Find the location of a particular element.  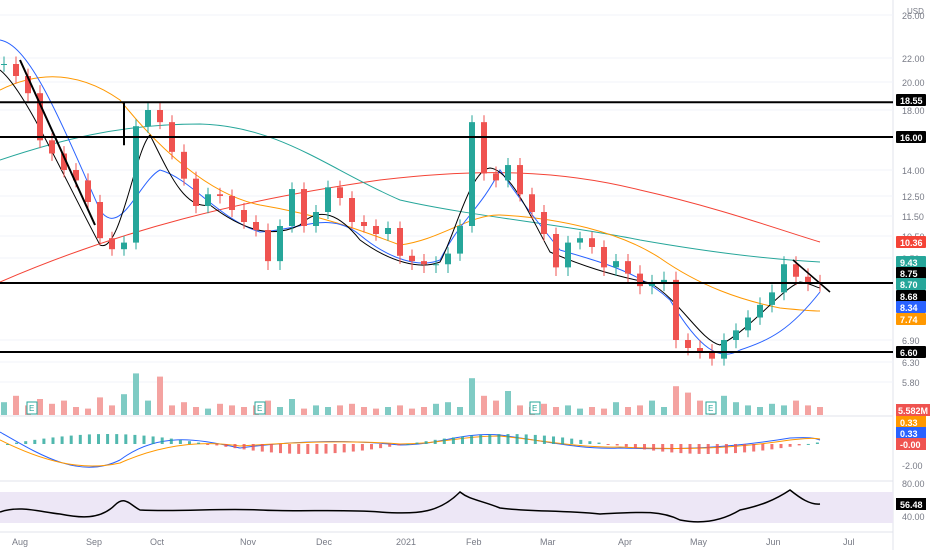

price-tag-label: 10.36 is located at coordinates (911, 243).